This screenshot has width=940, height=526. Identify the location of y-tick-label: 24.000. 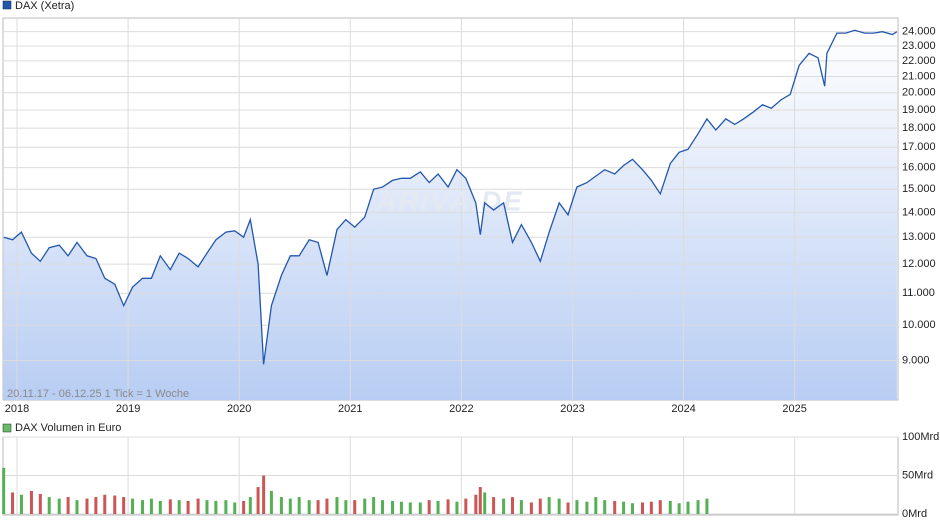
(919, 32).